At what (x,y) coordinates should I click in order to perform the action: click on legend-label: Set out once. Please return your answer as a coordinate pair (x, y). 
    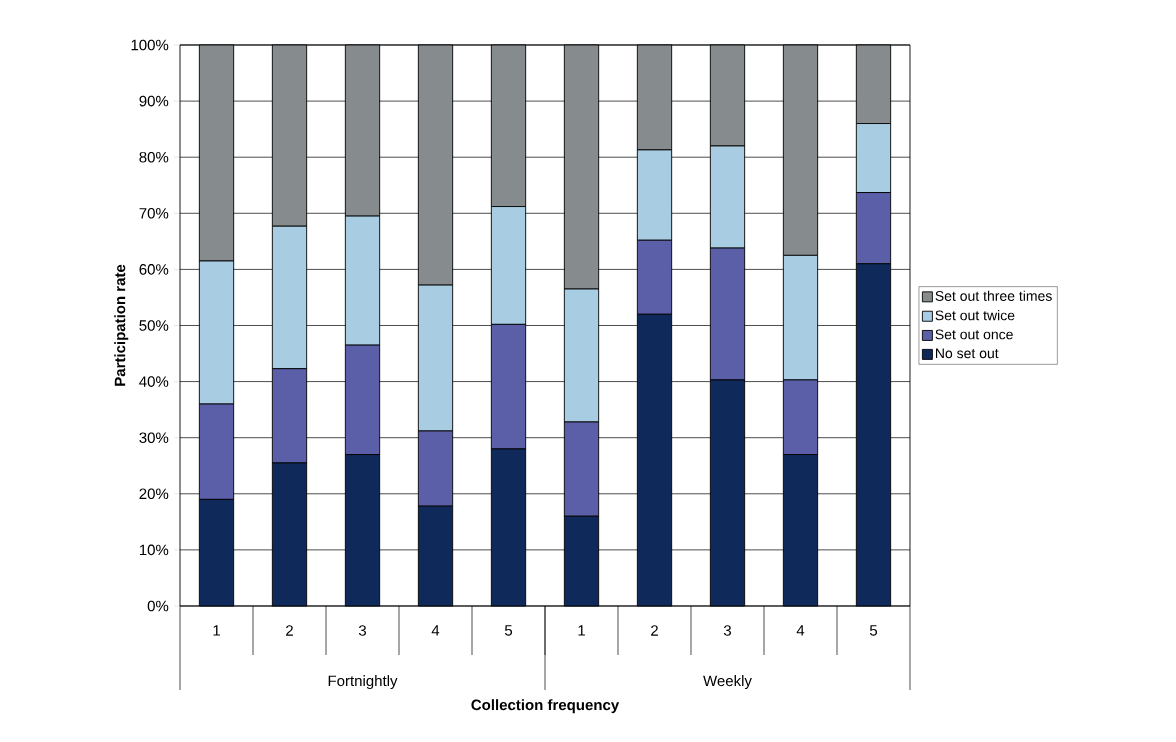
    Looking at the image, I should click on (974, 334).